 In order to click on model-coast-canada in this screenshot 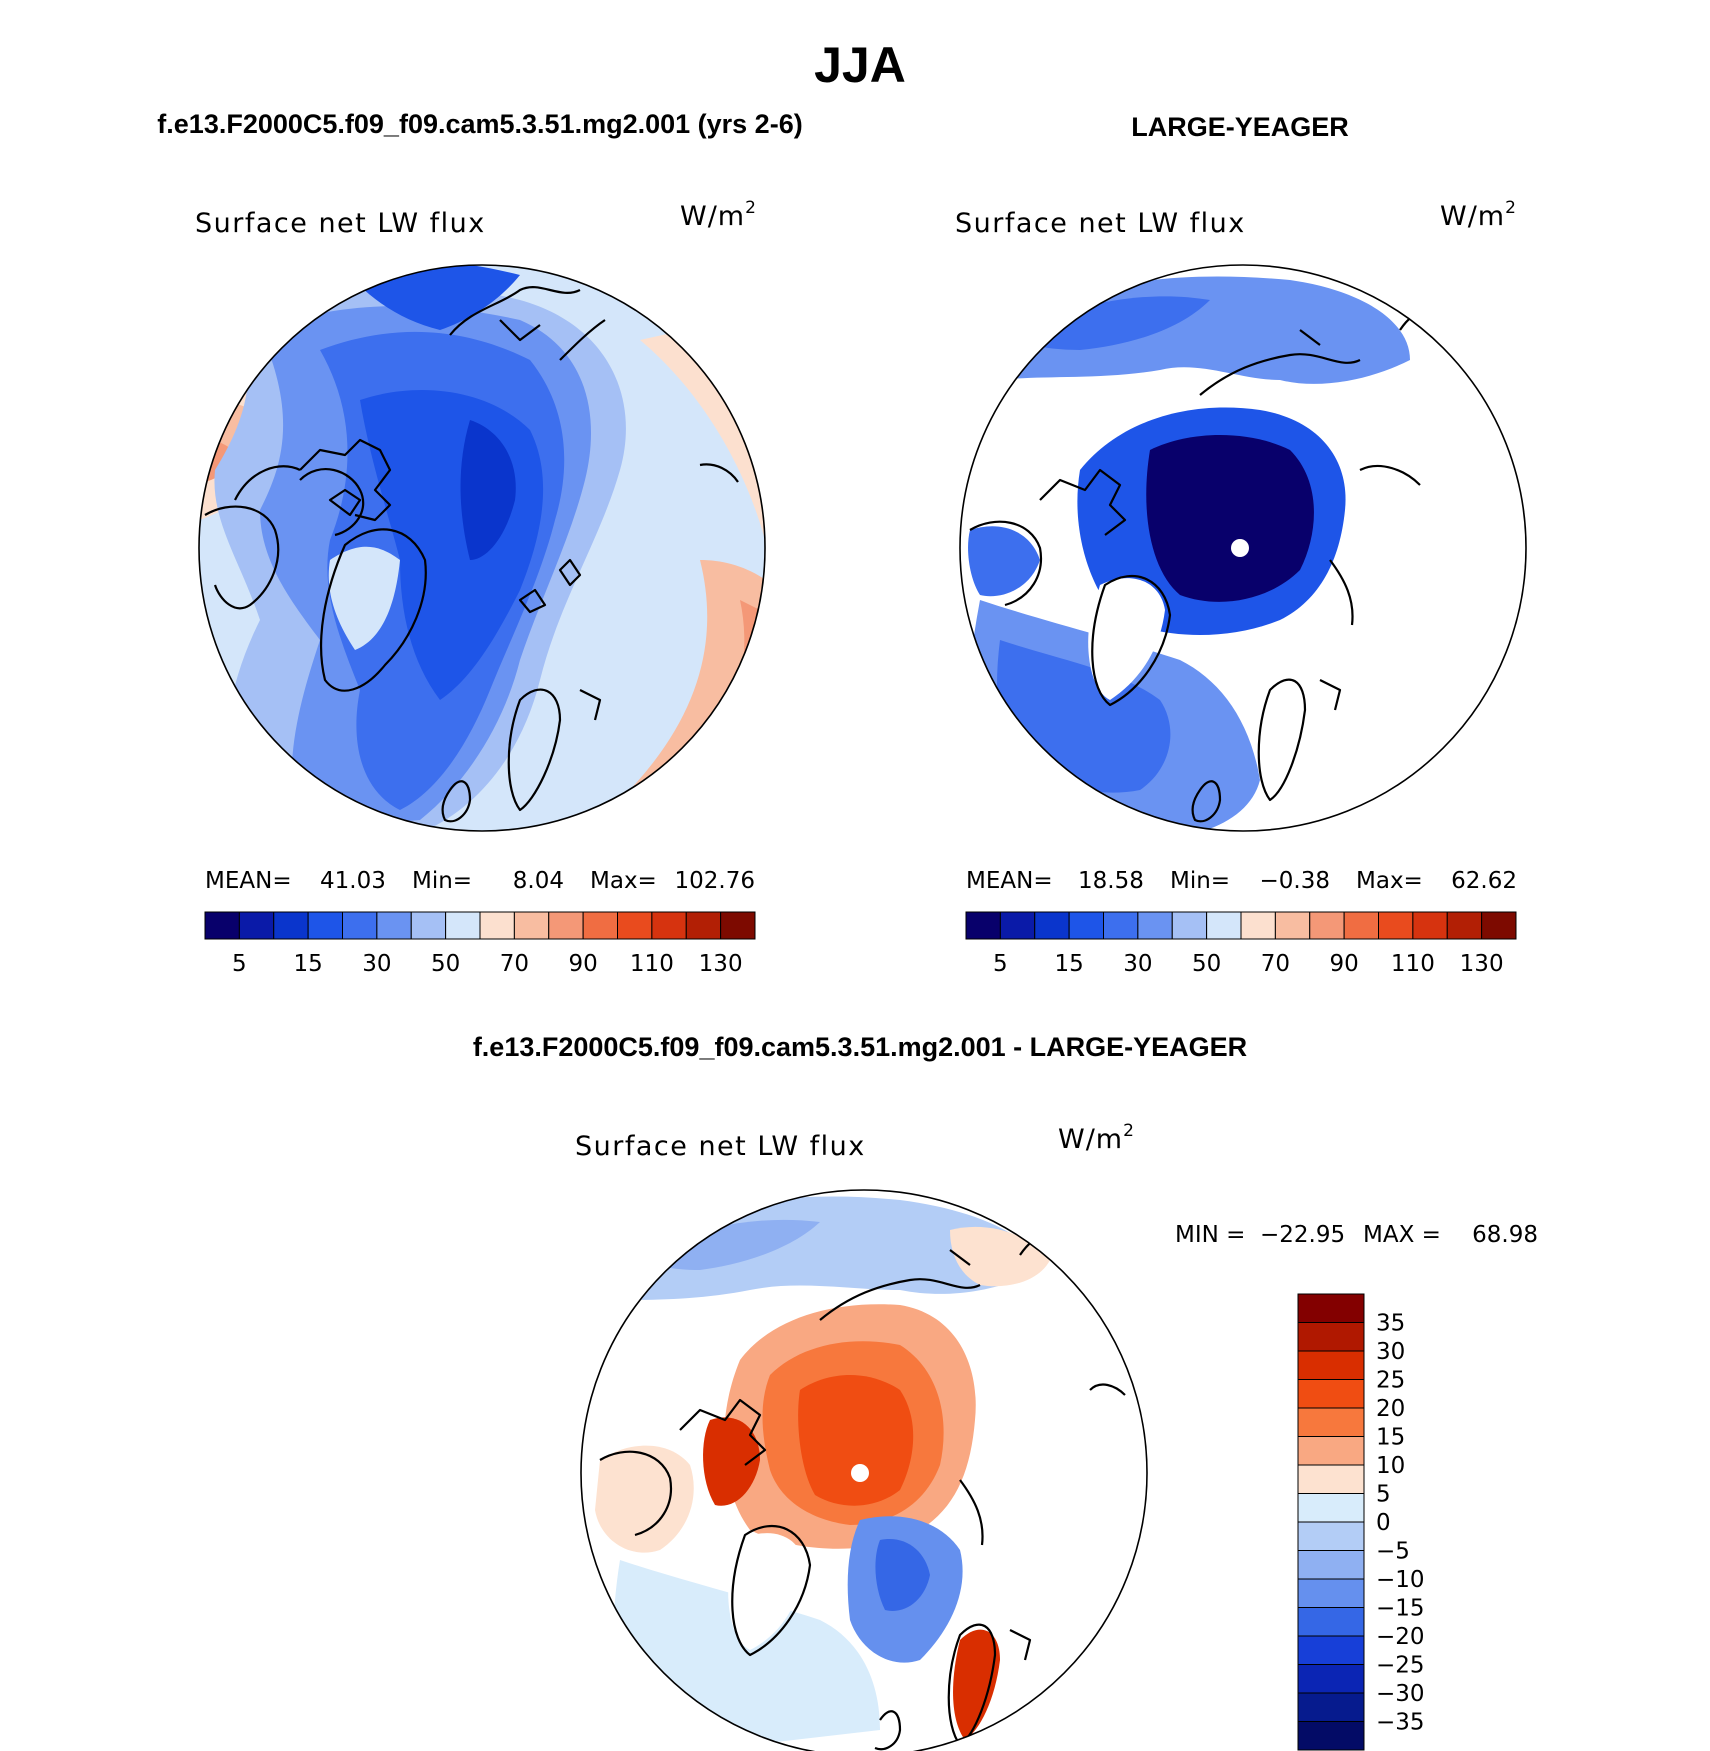, I will do `click(284, 537)`.